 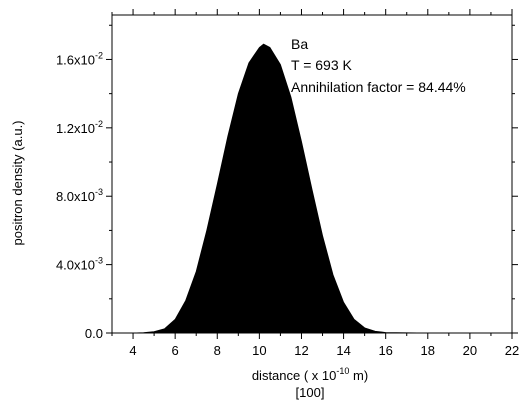 I want to click on annotation-temperature: T = 693 K, so click(x=322, y=65).